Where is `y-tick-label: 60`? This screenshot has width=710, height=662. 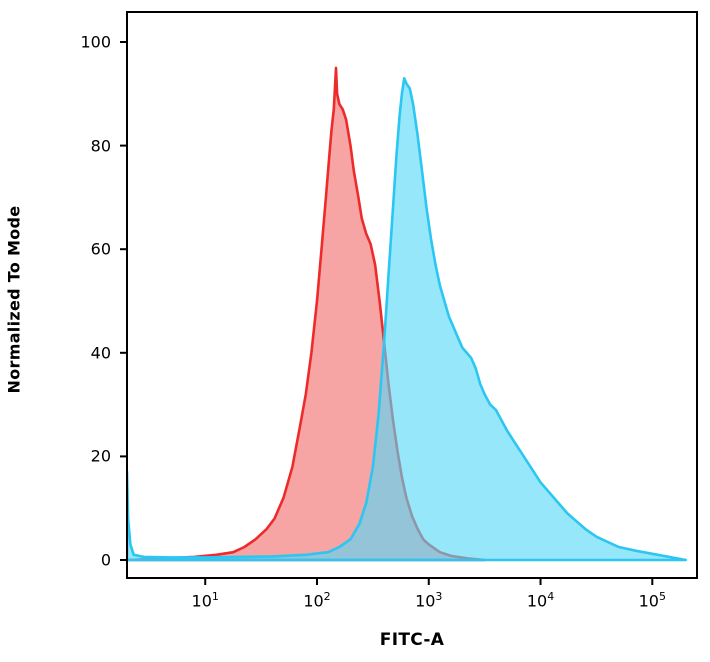
y-tick-label: 60 is located at coordinates (100, 249).